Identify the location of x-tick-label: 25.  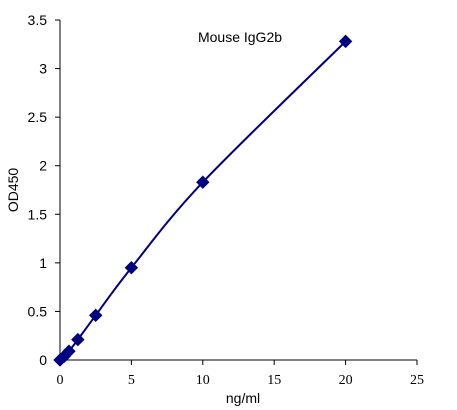
(417, 380).